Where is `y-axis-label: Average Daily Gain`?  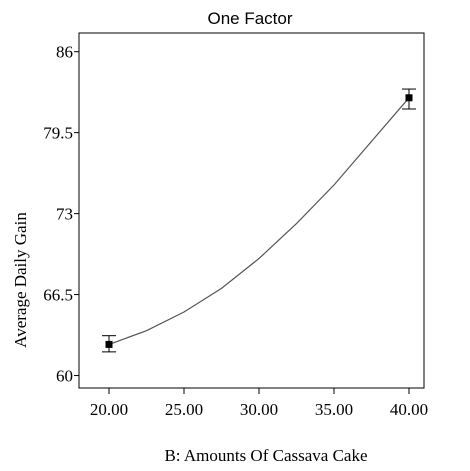
y-axis-label: Average Daily Gain is located at coordinates (20, 280).